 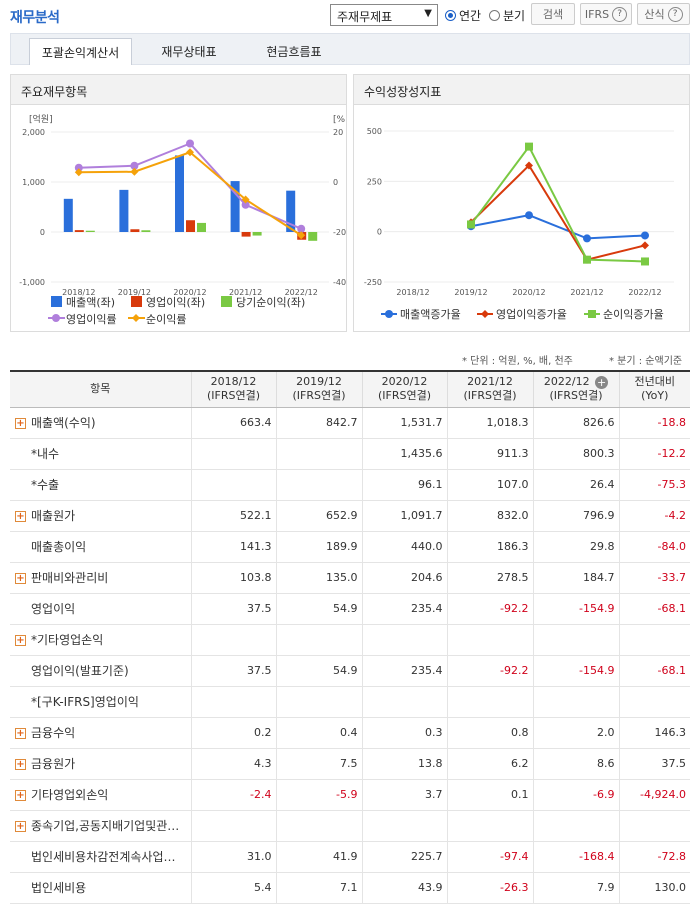 What do you see at coordinates (53, 609) in the screenshot?
I see `row-label: 영업이익` at bounding box center [53, 609].